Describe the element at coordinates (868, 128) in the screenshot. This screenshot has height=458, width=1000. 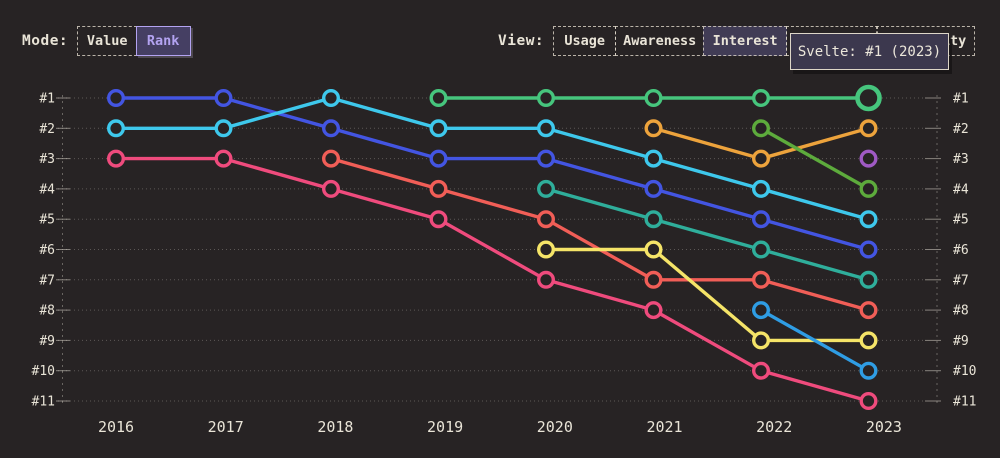
I see `data-point-orange-2023` at that location.